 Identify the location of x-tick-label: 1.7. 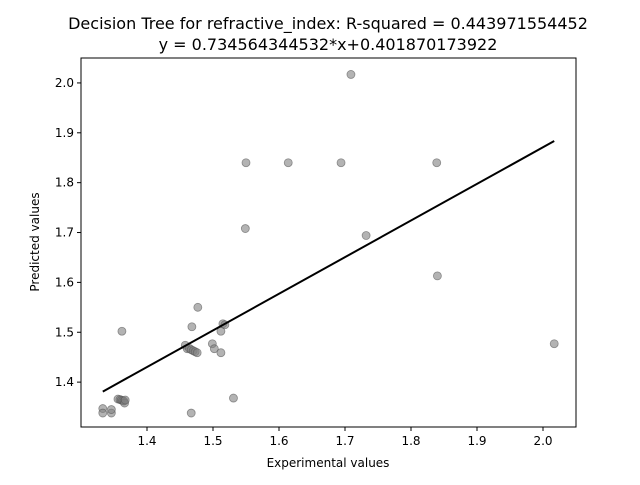
(344, 441).